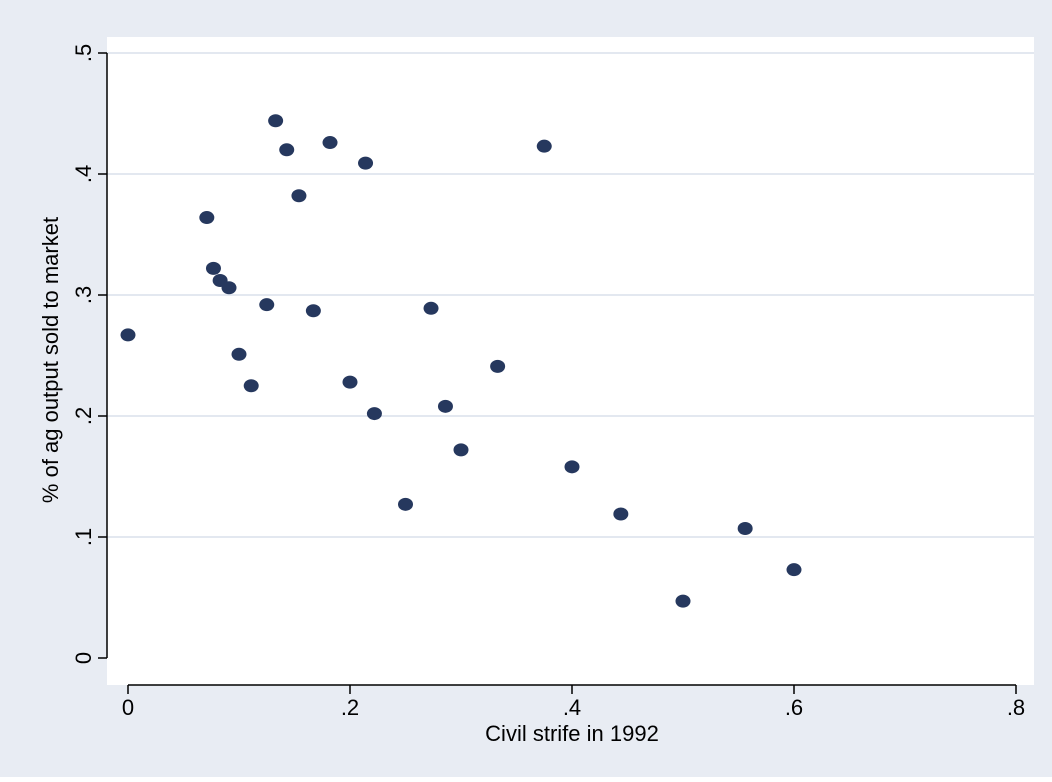 The height and width of the screenshot is (782, 1052). I want to click on x-tick-label: 0, so click(128, 707).